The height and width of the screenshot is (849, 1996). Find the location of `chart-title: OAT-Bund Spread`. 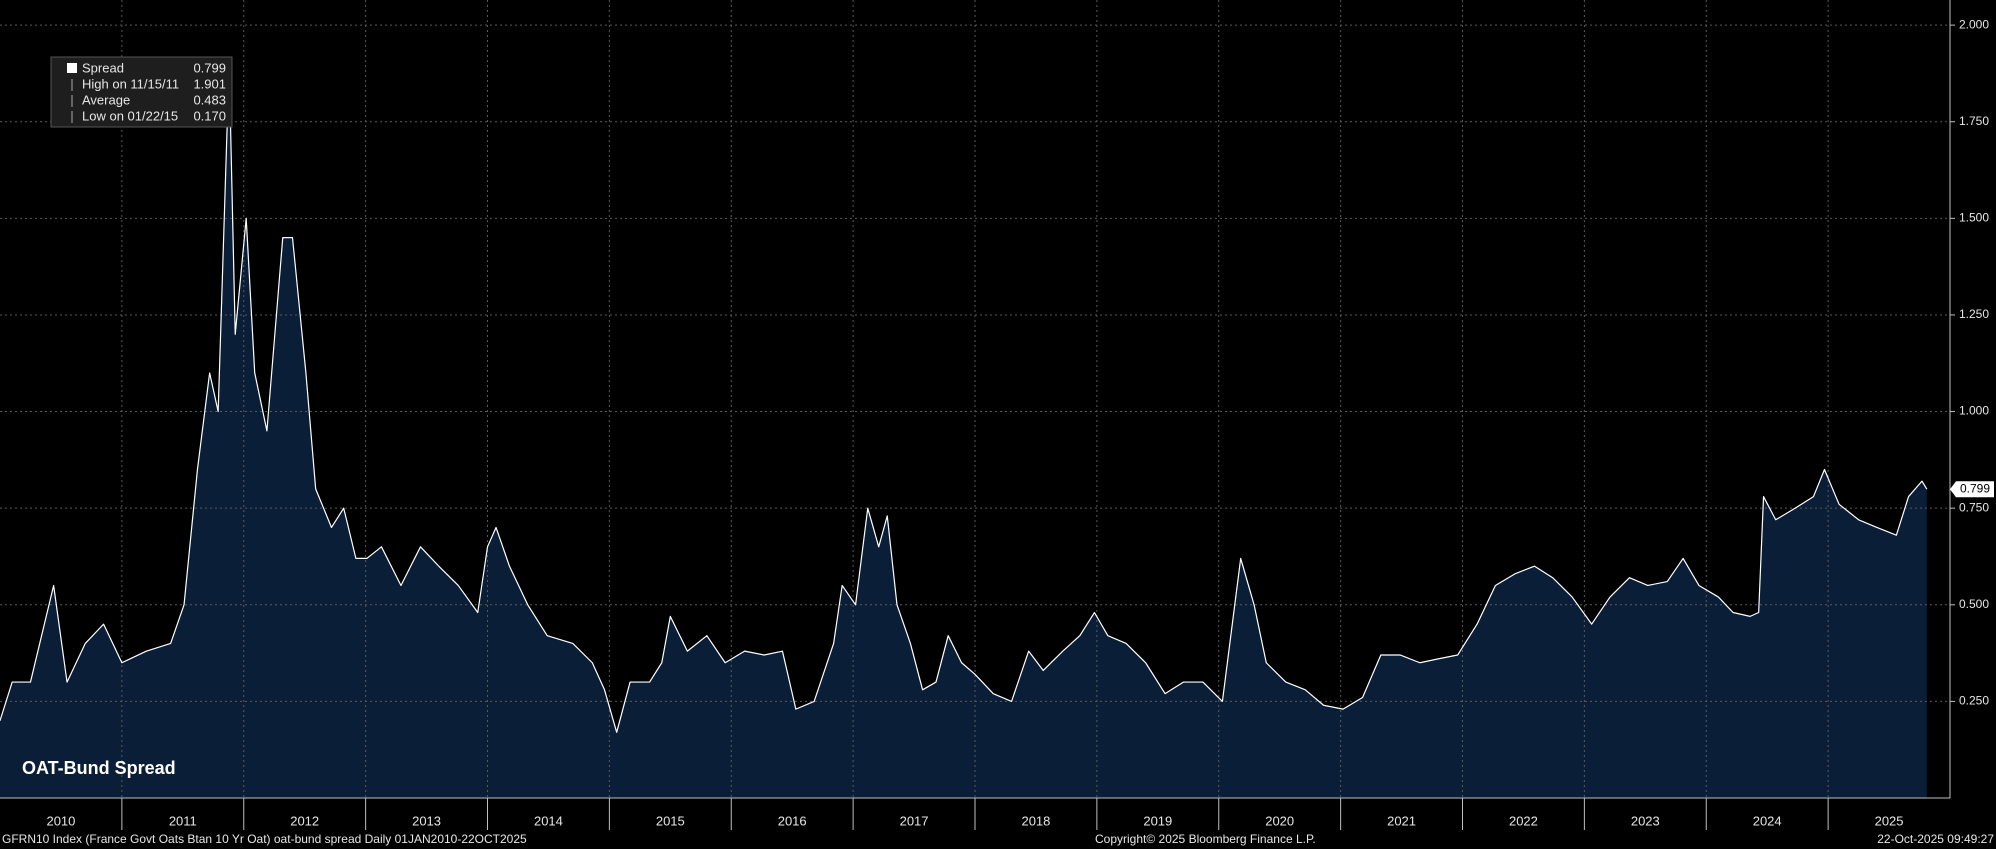

chart-title: OAT-Bund Spread is located at coordinates (99, 768).